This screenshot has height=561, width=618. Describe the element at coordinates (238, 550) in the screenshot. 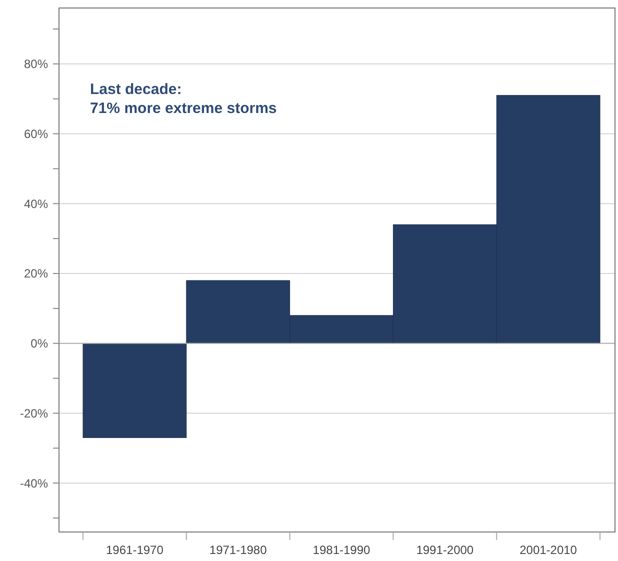

I see `x-tick-label: 1971-1980` at that location.